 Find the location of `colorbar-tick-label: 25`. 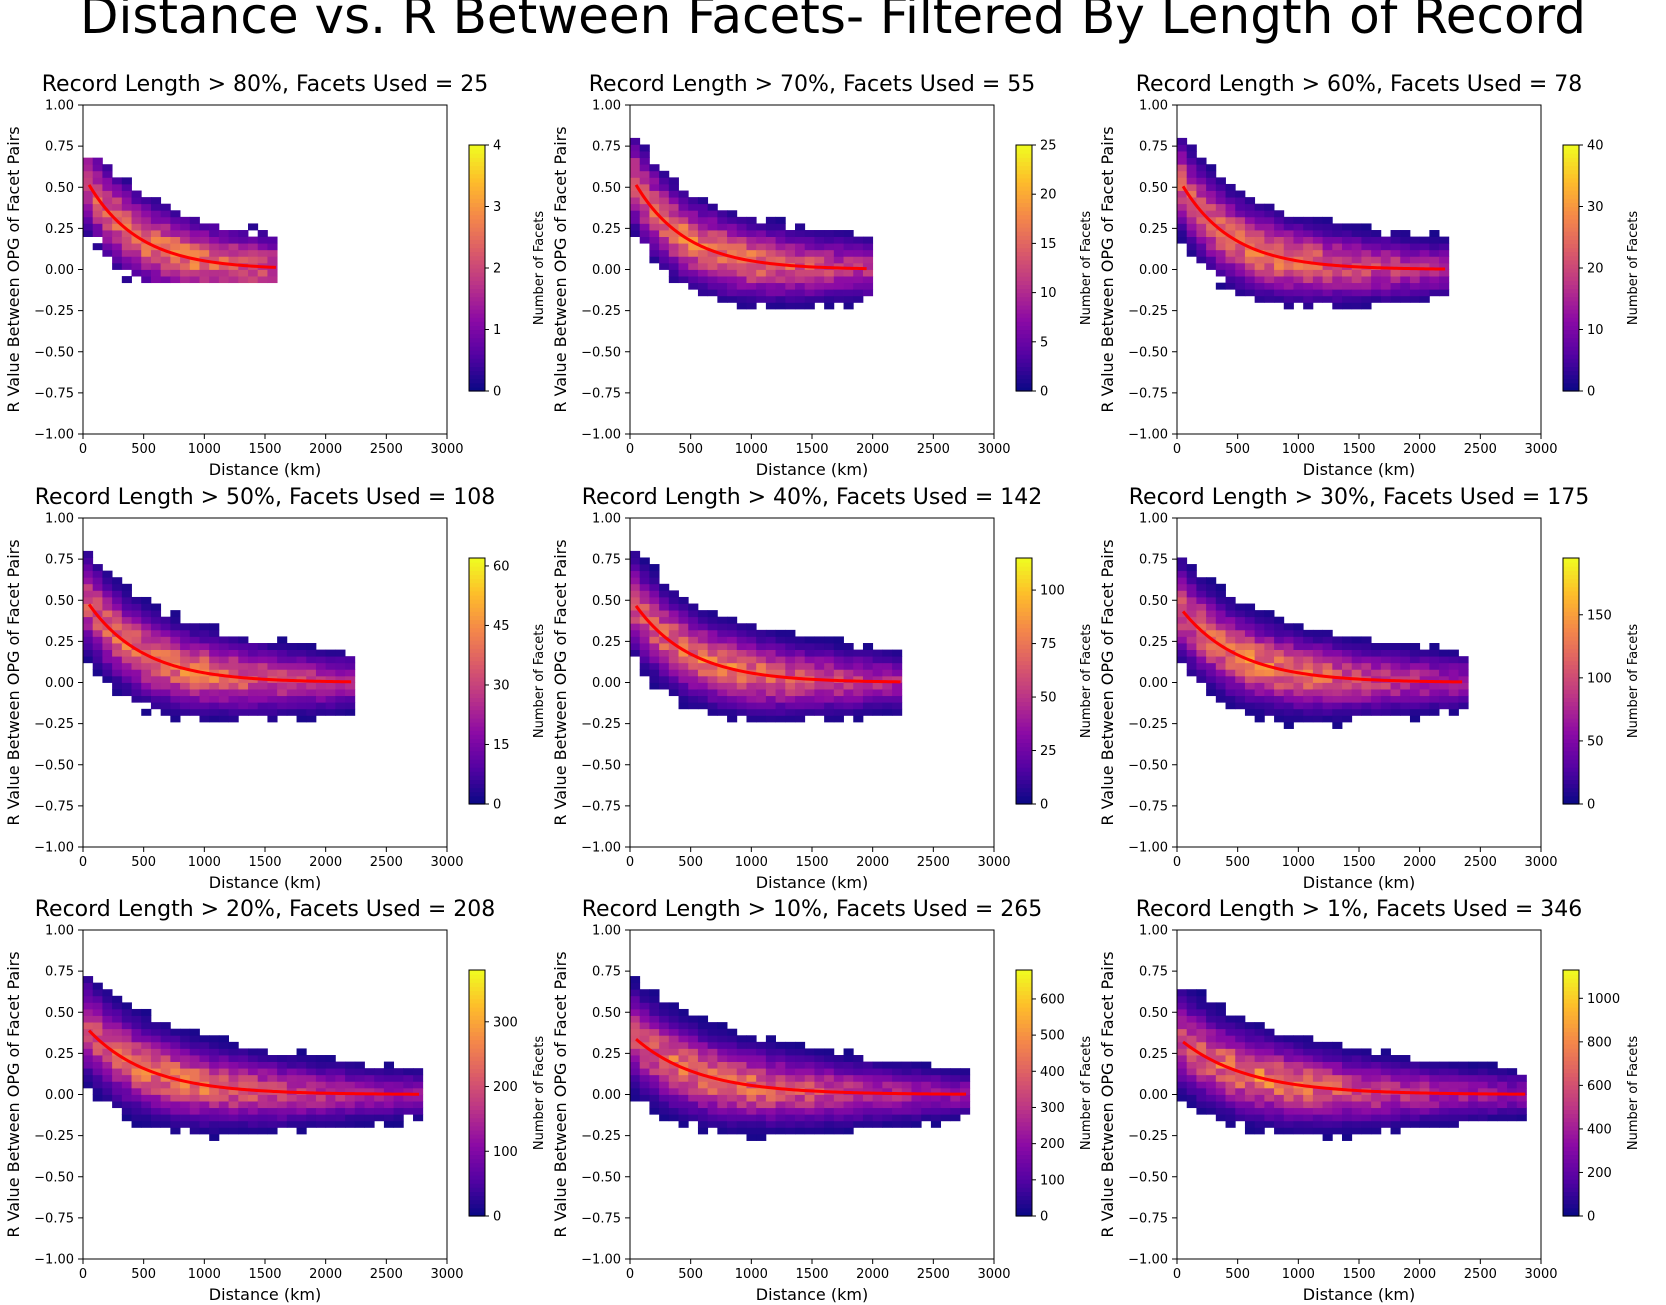

colorbar-tick-label: 25 is located at coordinates (1048, 146).